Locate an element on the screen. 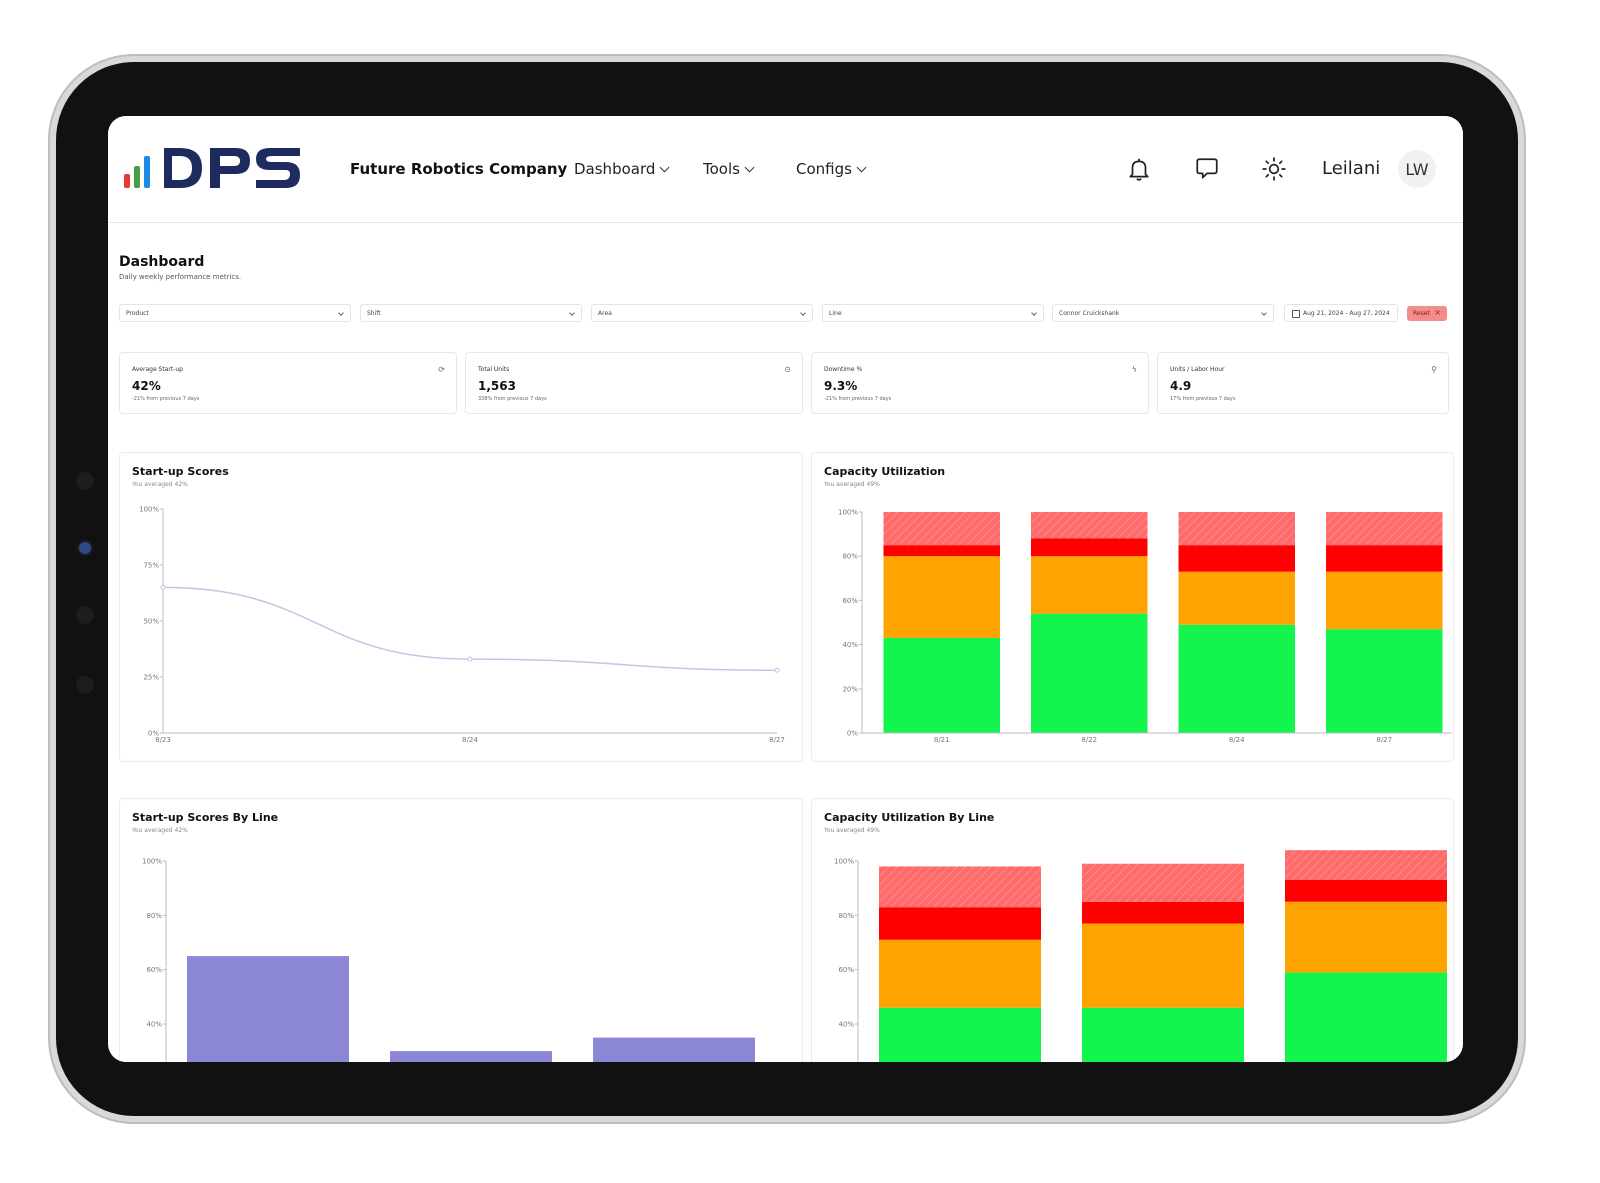 The image size is (1600, 1183). y-tick-label: 20% is located at coordinates (850, 689).